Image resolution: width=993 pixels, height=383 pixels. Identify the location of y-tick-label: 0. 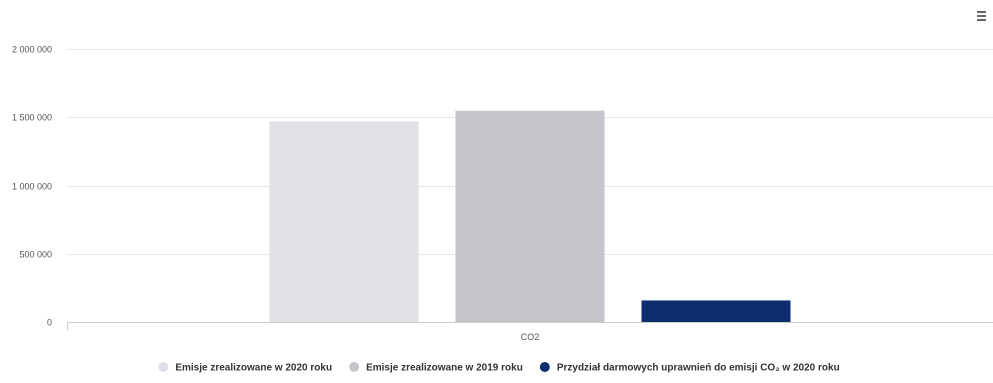
(49, 323).